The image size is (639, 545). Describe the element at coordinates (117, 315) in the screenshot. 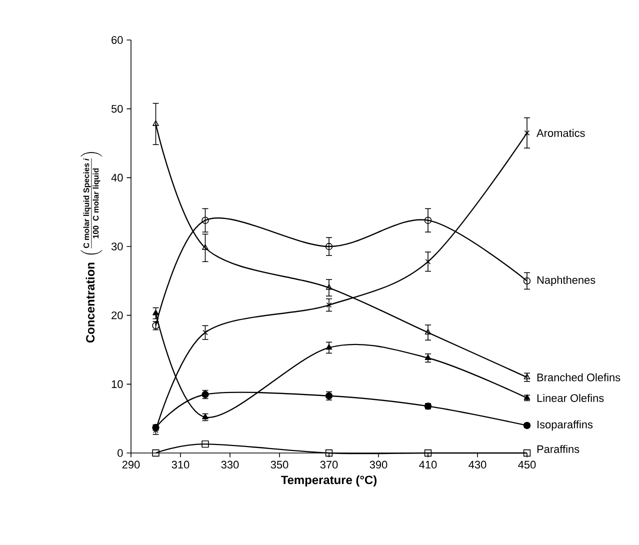

I see `y-tick-label: 20` at that location.